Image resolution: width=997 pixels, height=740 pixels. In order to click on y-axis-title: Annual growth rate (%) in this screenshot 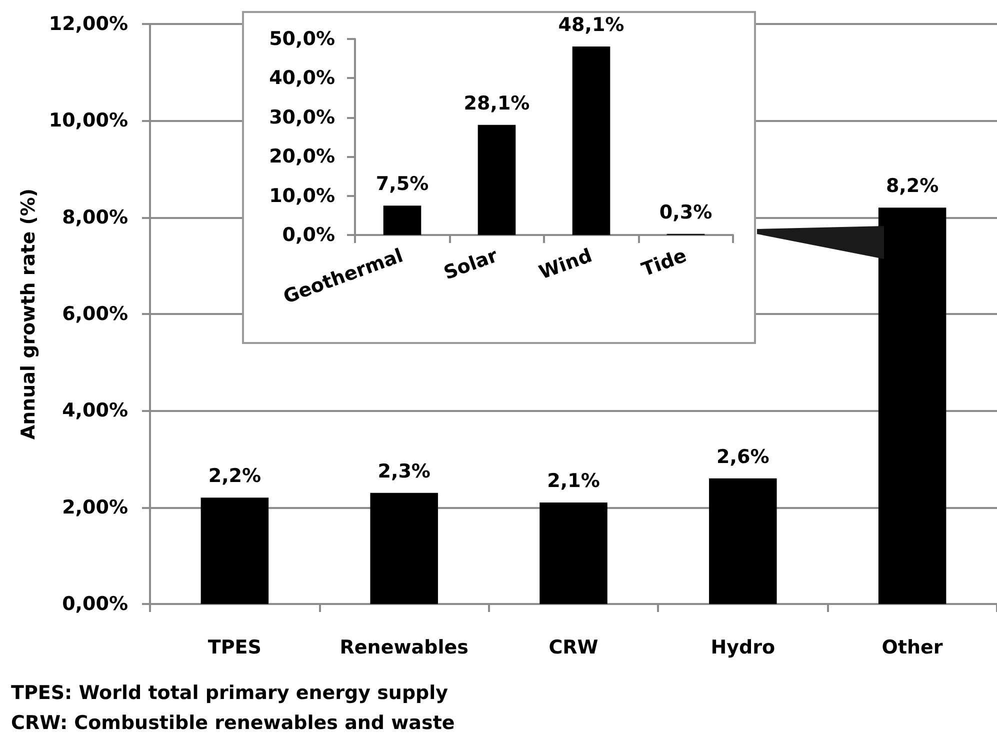, I will do `click(28, 314)`.